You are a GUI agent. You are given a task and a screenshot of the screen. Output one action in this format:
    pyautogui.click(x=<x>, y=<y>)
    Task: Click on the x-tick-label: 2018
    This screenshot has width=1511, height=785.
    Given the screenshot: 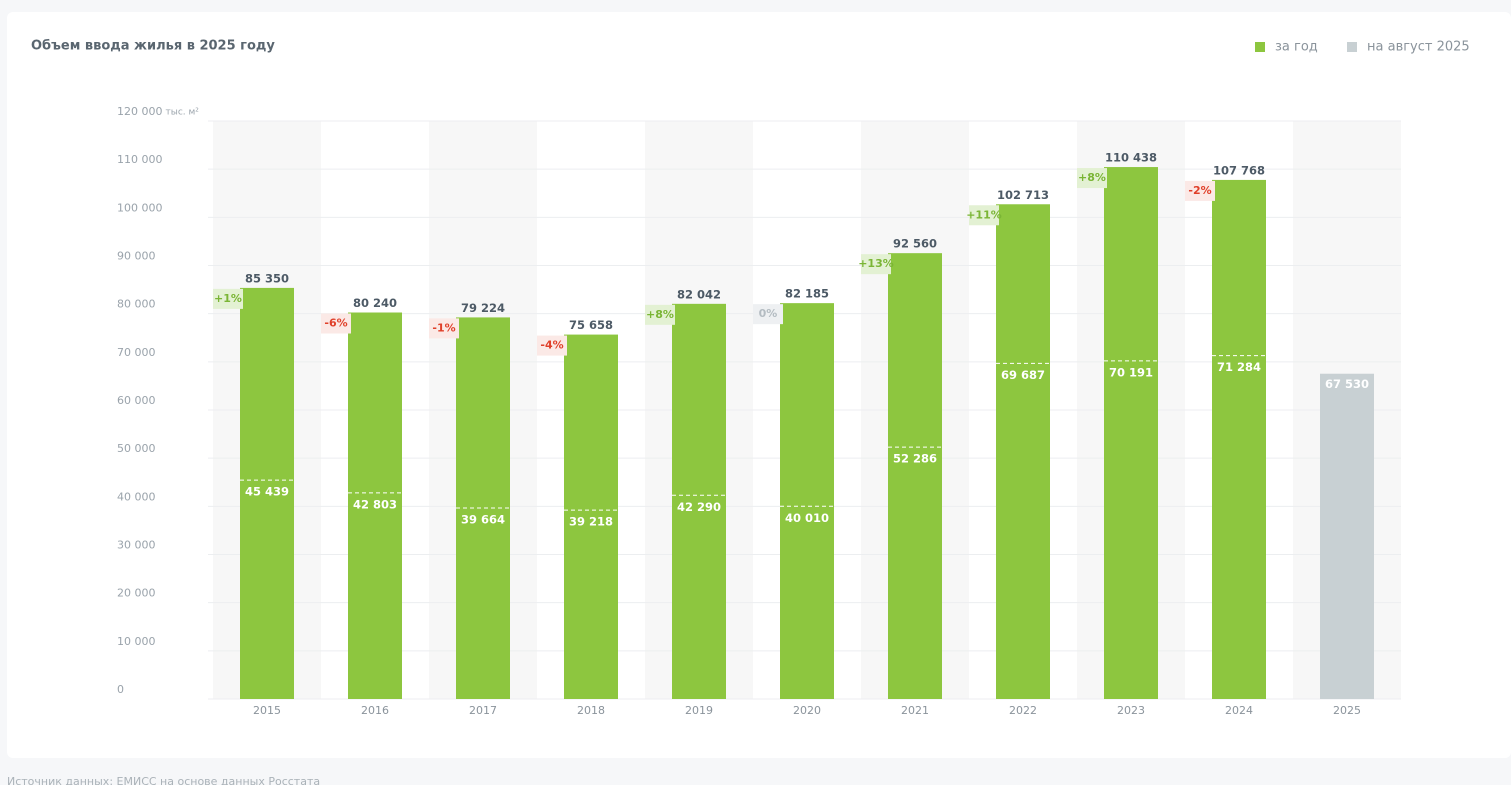 What is the action you would take?
    pyautogui.click(x=591, y=710)
    